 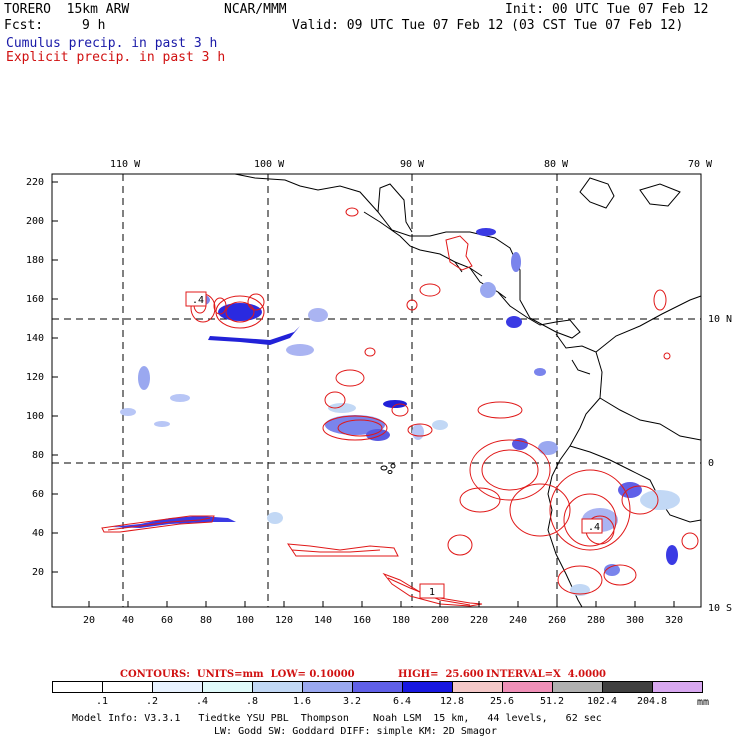 What do you see at coordinates (35, 182) in the screenshot?
I see `y-tick-label: 220` at bounding box center [35, 182].